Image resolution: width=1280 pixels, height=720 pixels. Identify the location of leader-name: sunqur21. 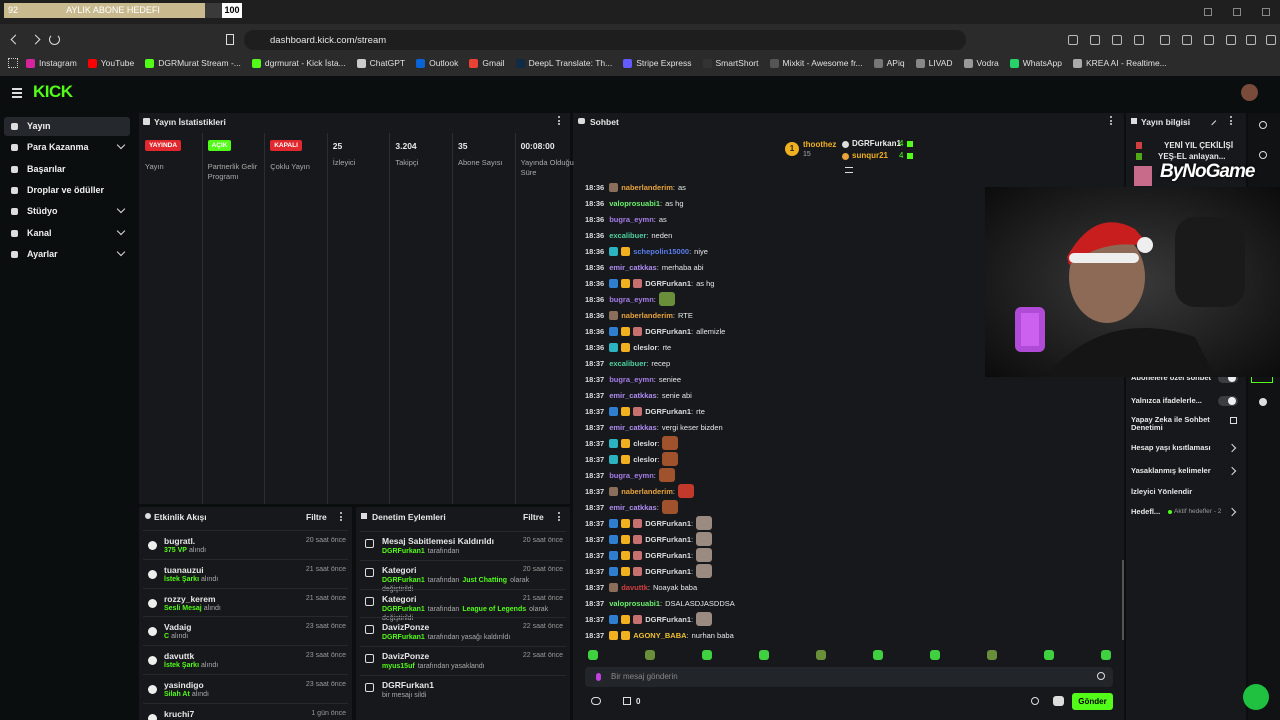
(870, 155).